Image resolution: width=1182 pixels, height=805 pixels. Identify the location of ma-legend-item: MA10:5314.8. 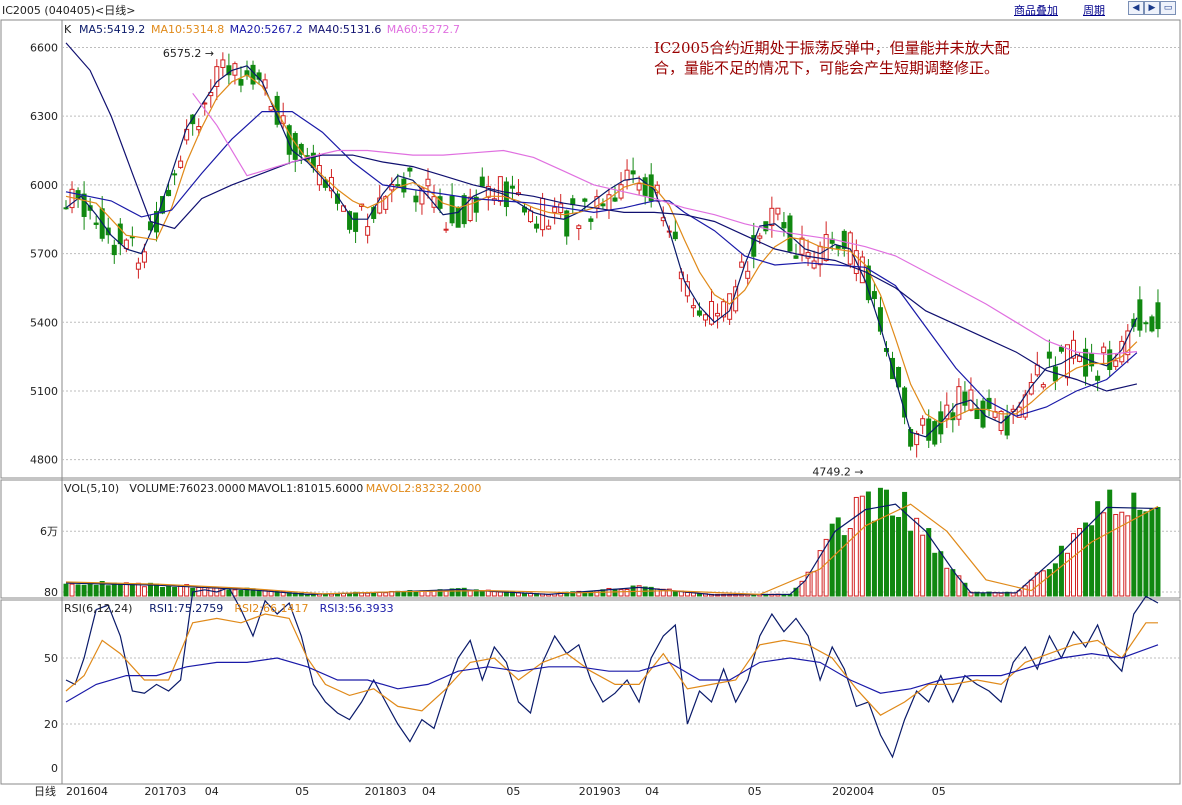
(187, 29).